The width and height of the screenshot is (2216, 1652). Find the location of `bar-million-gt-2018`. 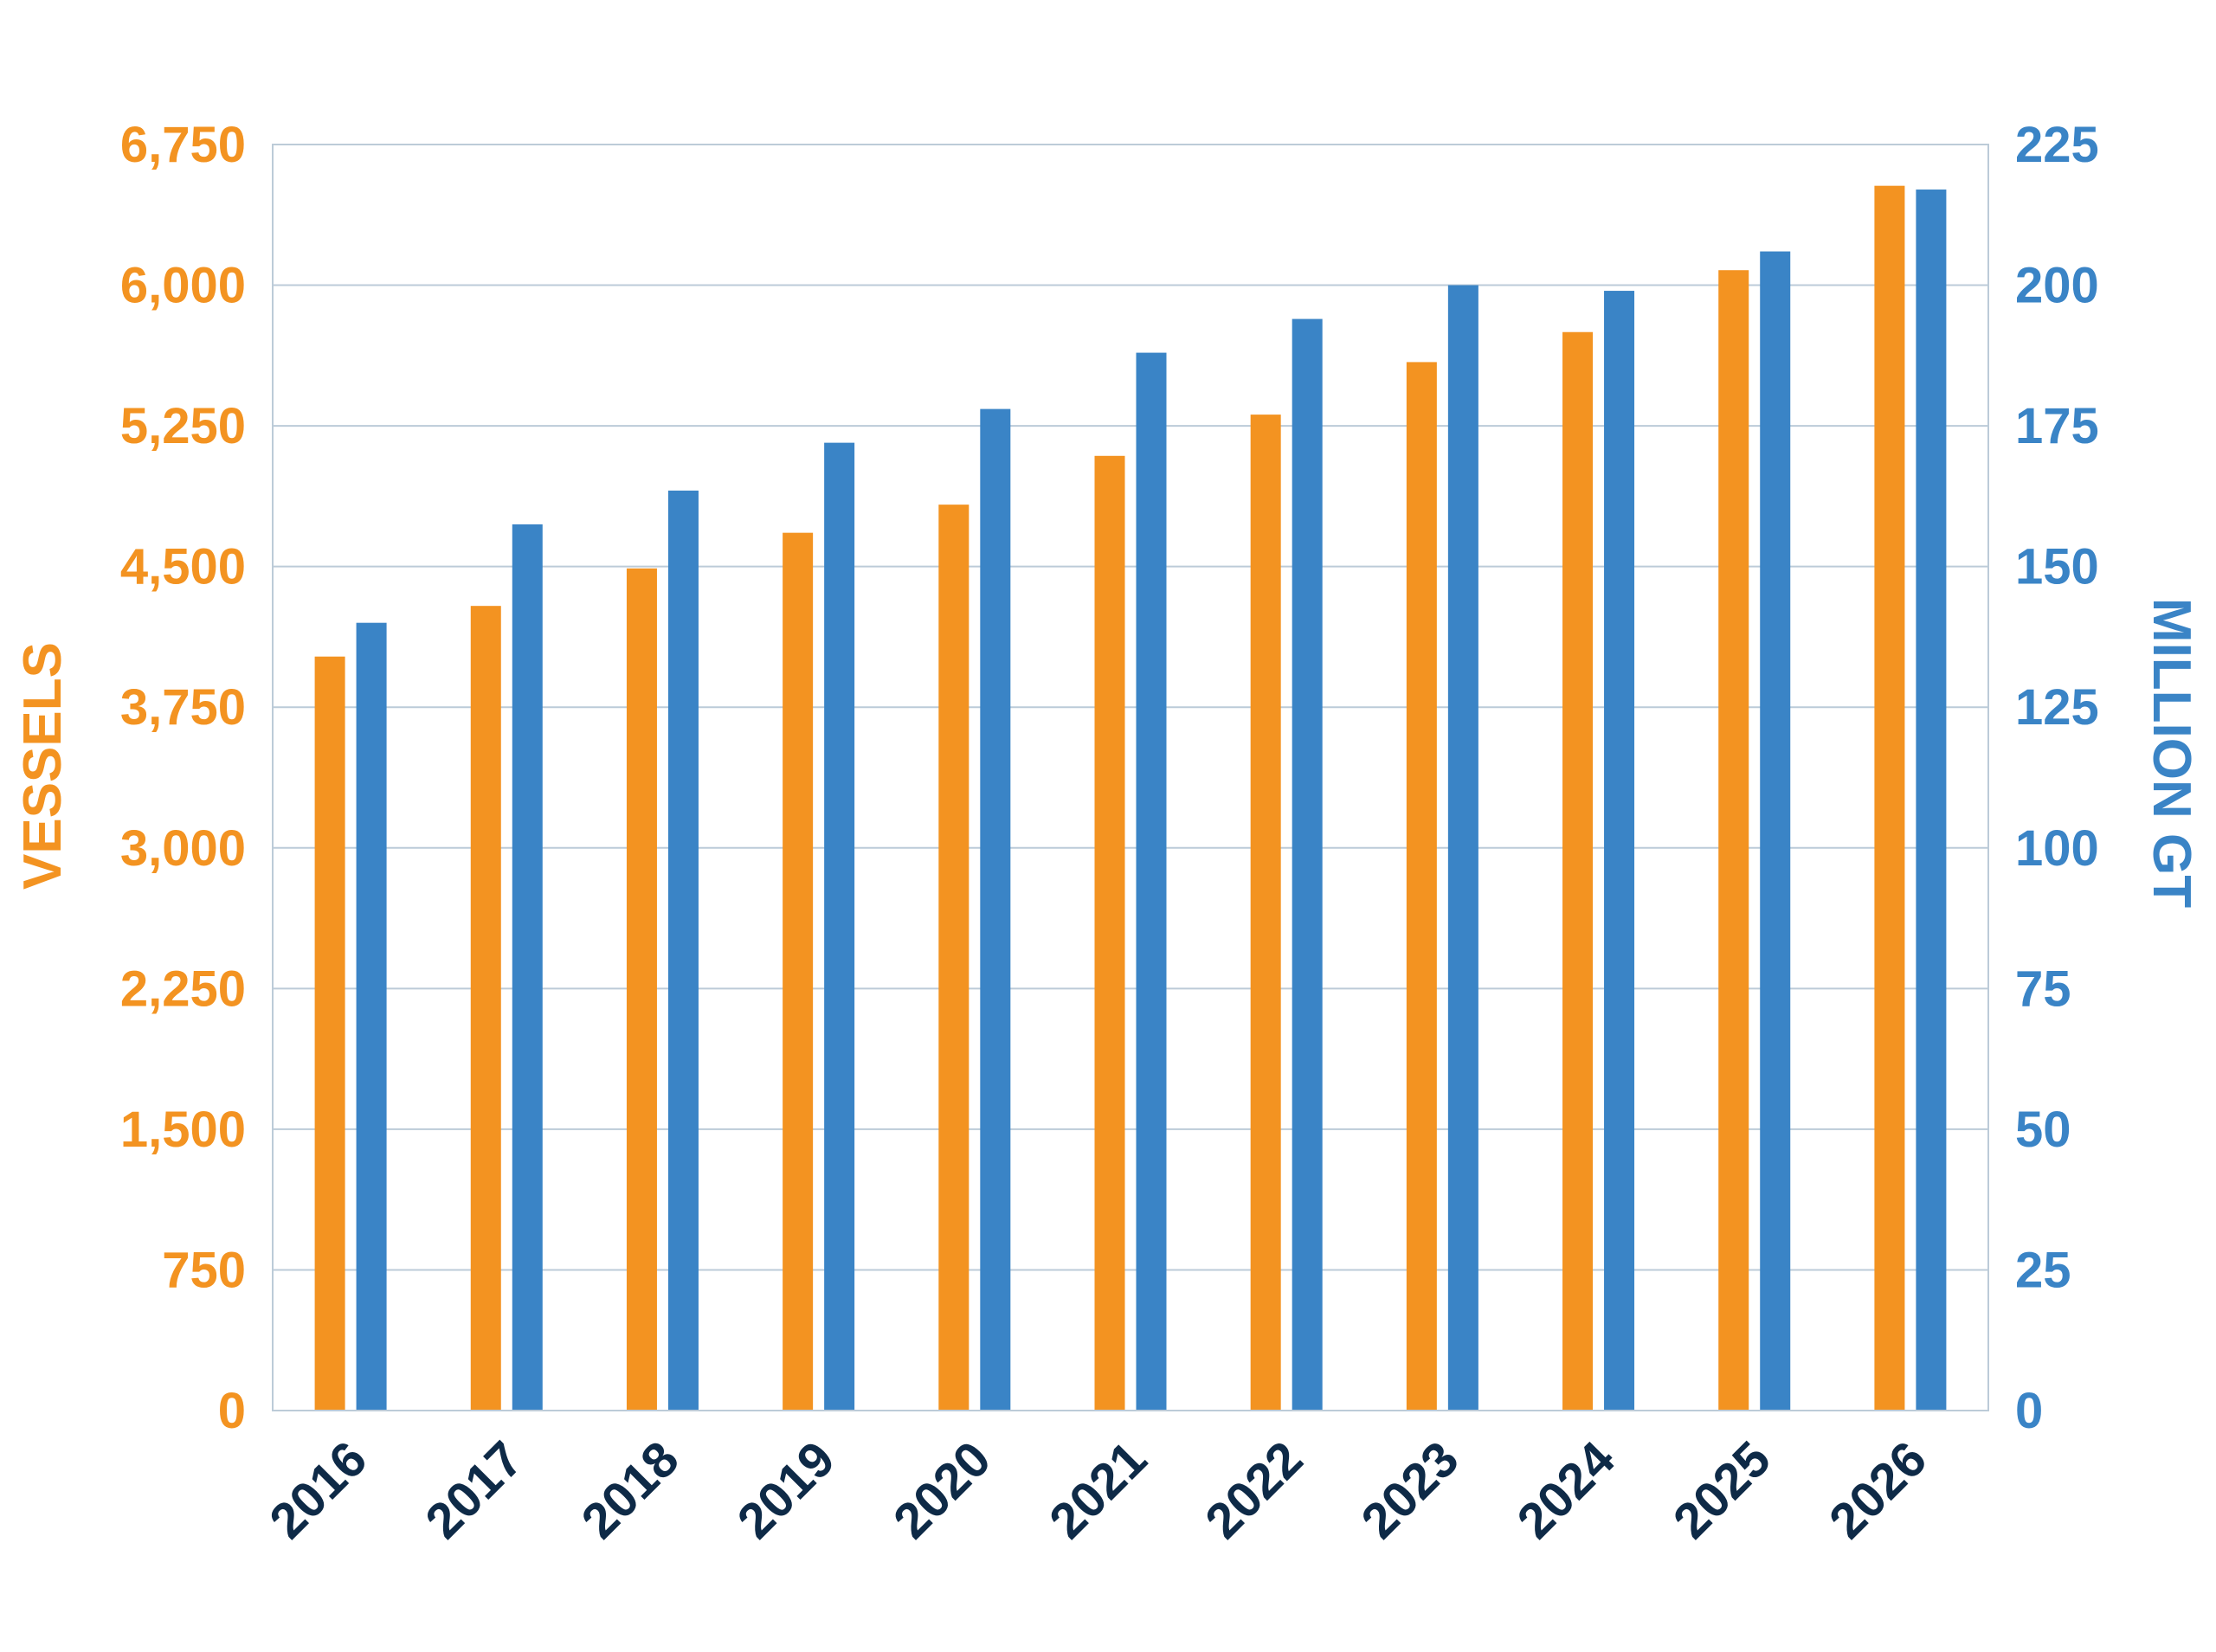

bar-million-gt-2018 is located at coordinates (683, 950).